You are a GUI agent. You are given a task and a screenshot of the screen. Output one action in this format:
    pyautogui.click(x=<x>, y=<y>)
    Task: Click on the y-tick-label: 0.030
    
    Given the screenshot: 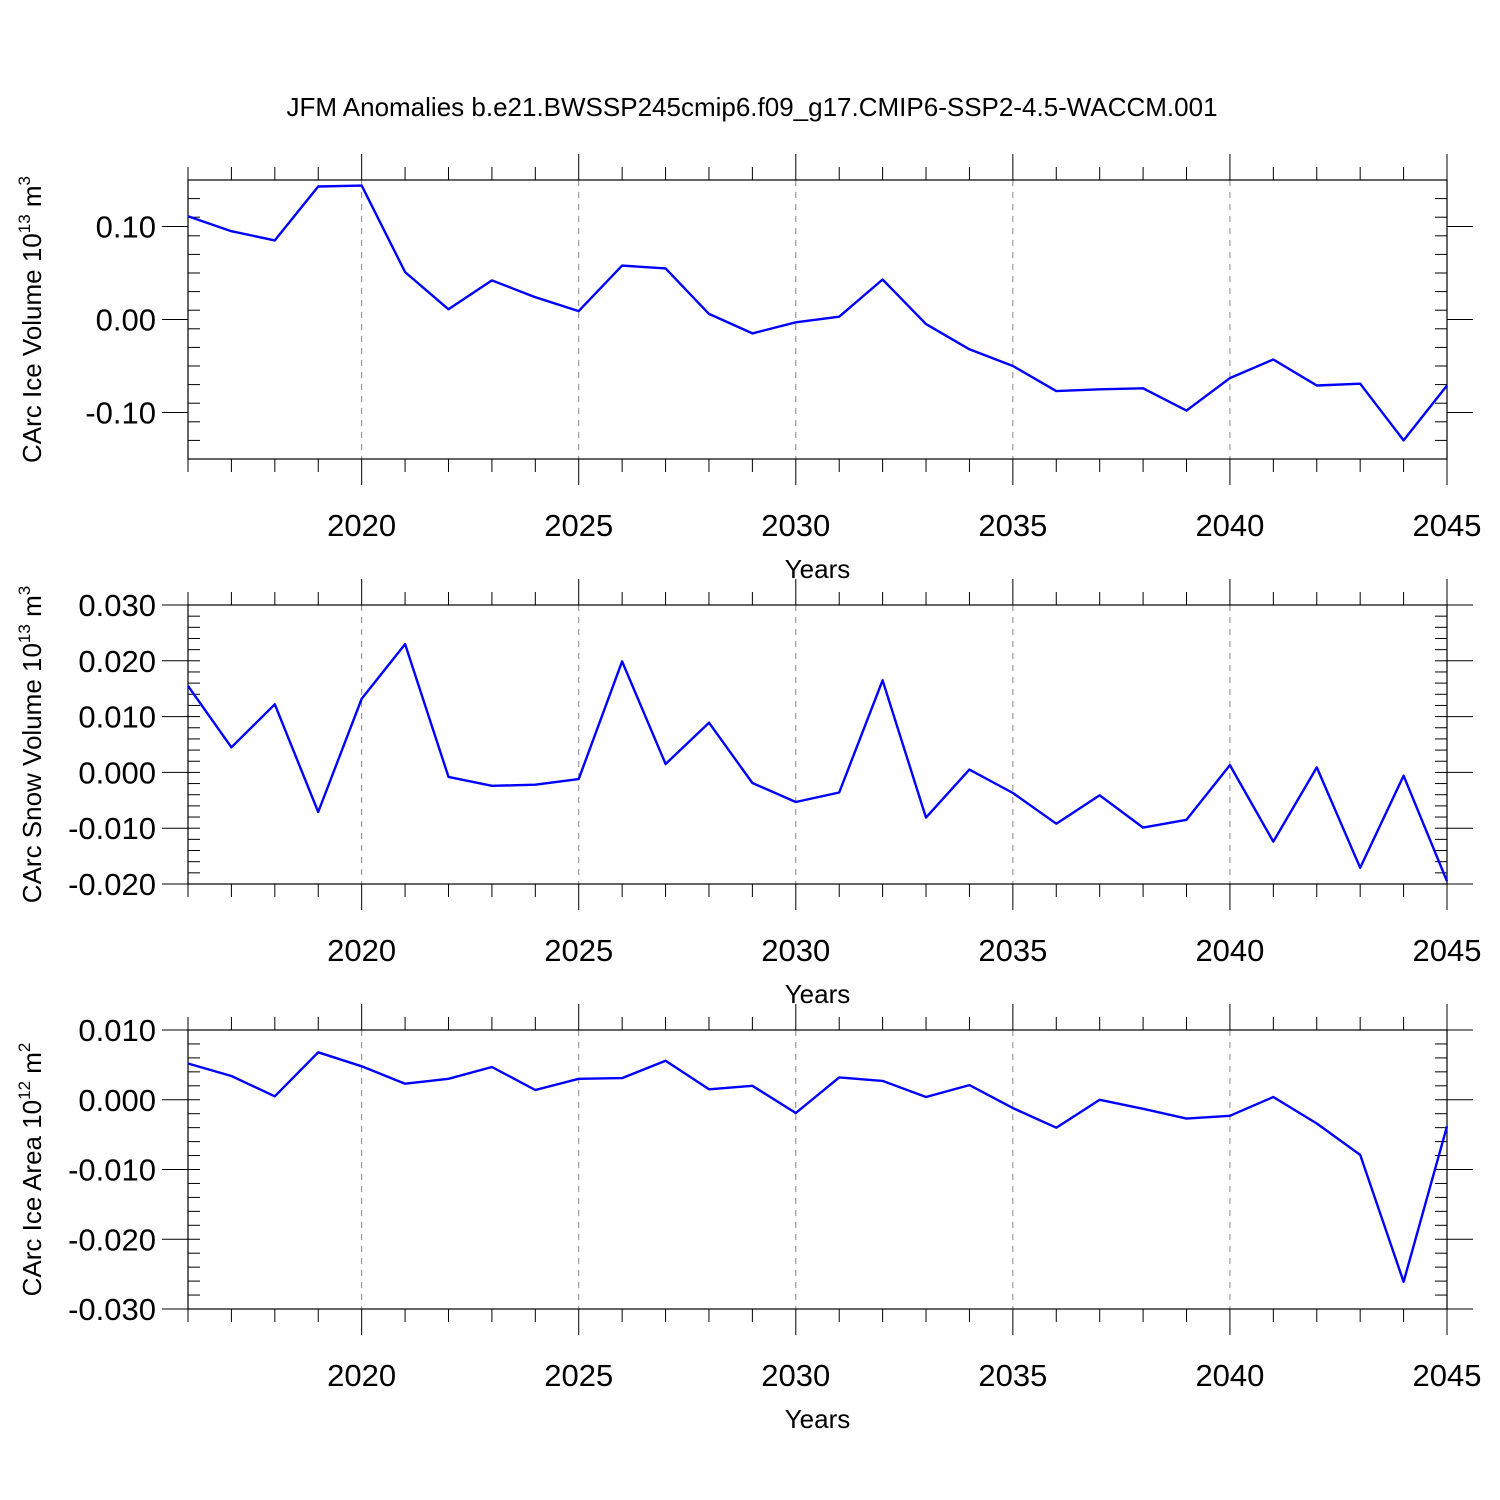 What is the action you would take?
    pyautogui.click(x=117, y=605)
    